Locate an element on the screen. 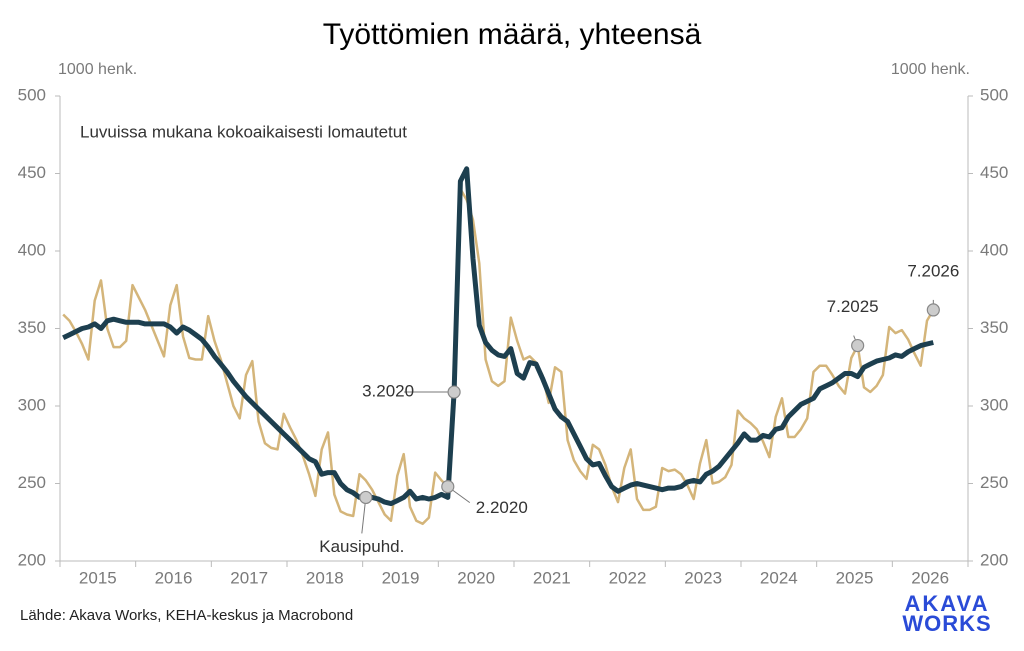  x-tick-label: 2024 is located at coordinates (779, 577).